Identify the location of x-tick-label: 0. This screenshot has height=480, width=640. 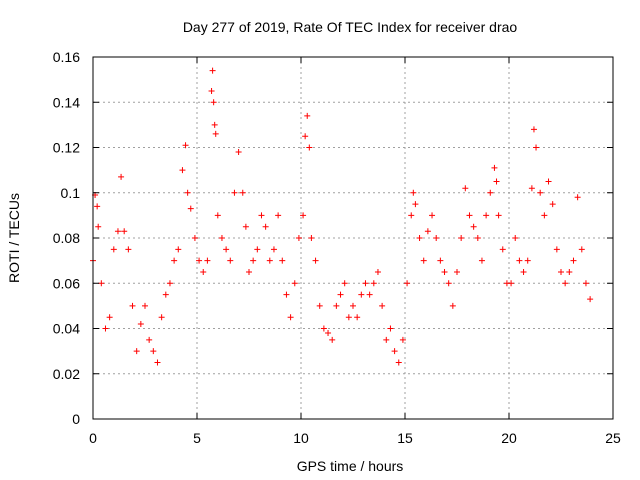
(93, 438).